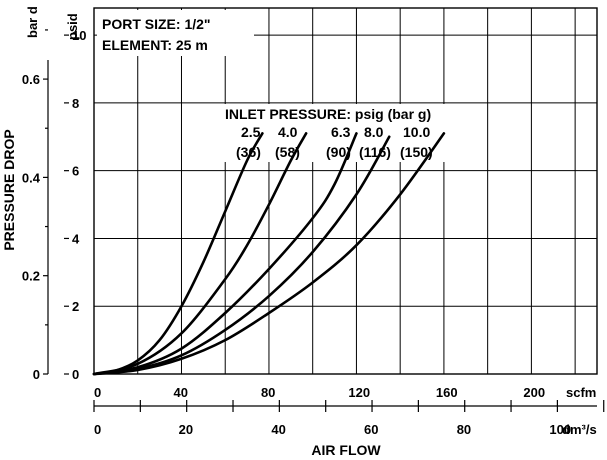 This screenshot has width=607, height=460. What do you see at coordinates (79, 35) in the screenshot?
I see `psid-tick-label: 10` at bounding box center [79, 35].